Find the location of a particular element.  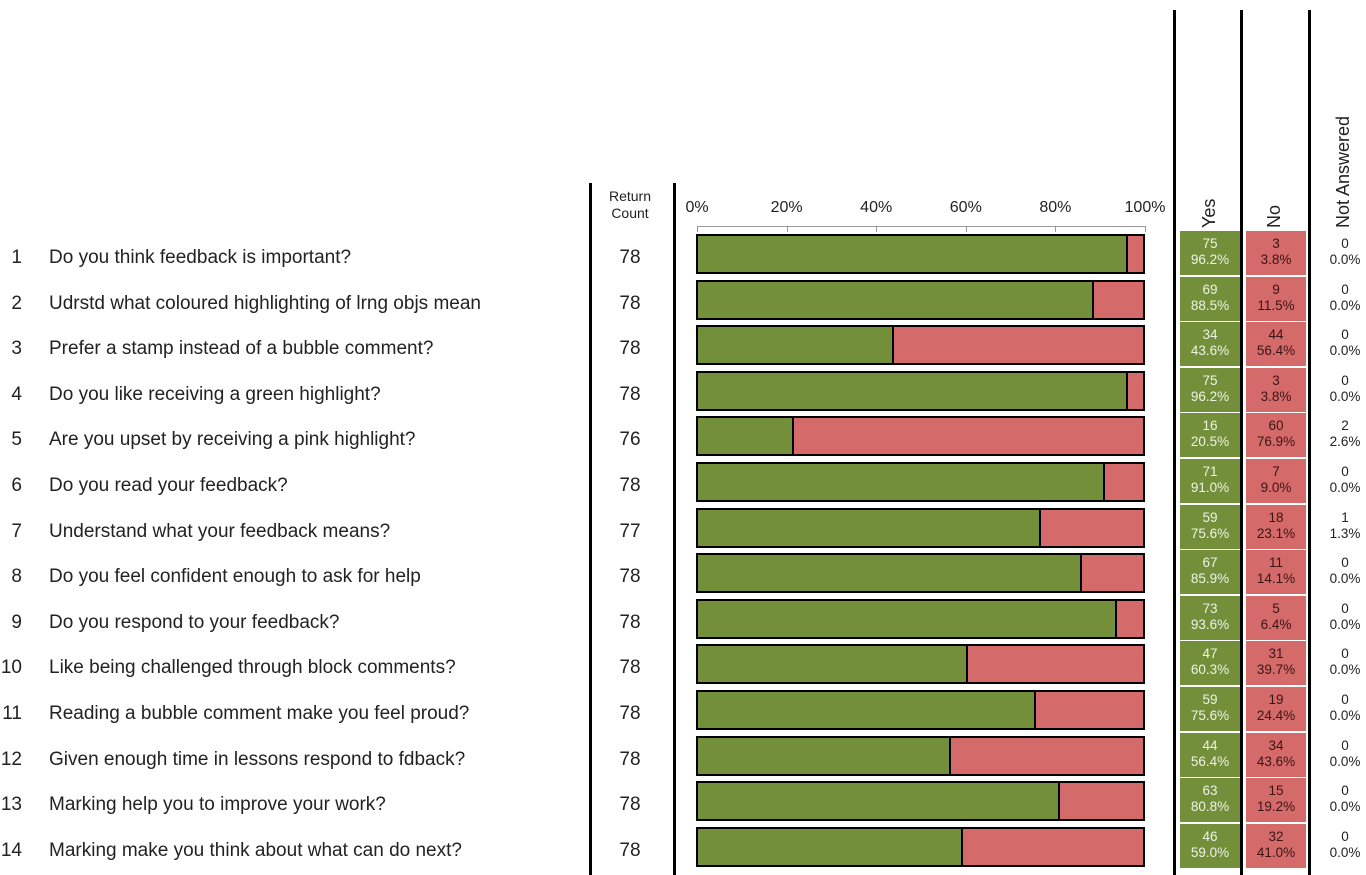

no-cell-percent: 9.0% is located at coordinates (1276, 487).